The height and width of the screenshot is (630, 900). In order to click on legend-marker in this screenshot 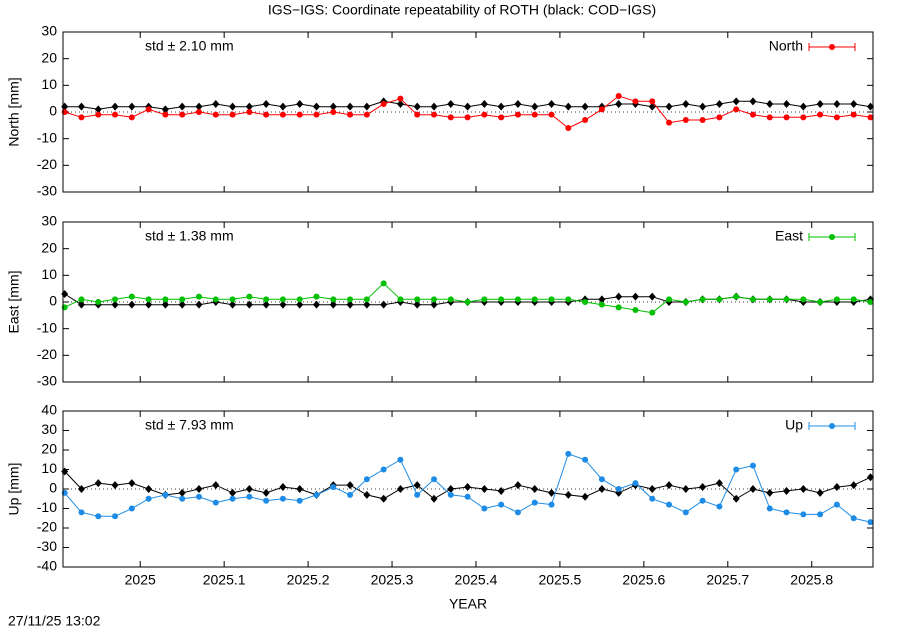, I will do `click(832, 426)`.